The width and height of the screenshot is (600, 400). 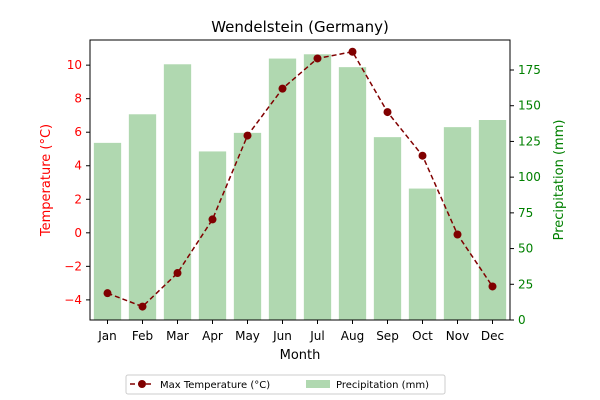 I want to click on temperature-point-jun, so click(x=282, y=88).